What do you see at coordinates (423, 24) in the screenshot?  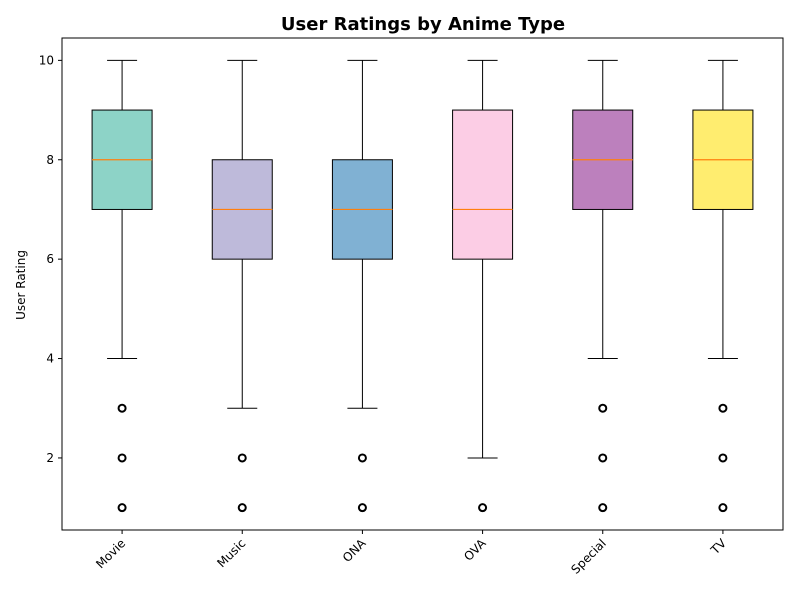 I see `chart-title: User Ratings by Anime Type` at bounding box center [423, 24].